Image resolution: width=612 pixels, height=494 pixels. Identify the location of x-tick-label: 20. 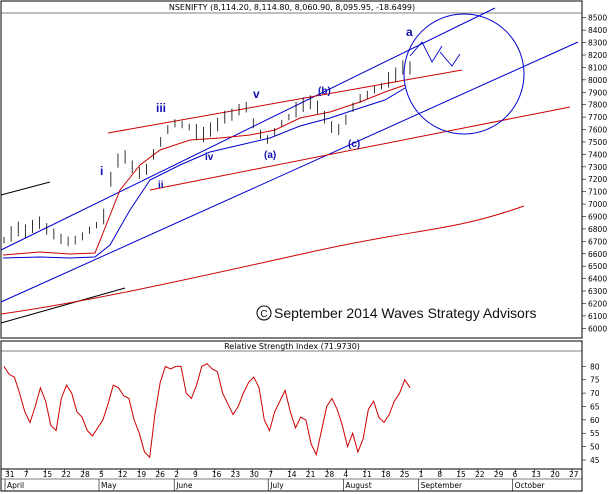
(555, 474).